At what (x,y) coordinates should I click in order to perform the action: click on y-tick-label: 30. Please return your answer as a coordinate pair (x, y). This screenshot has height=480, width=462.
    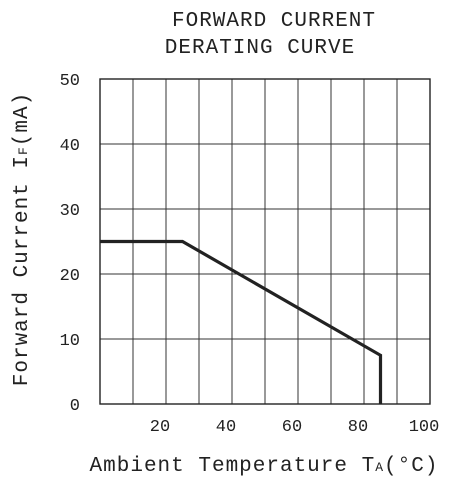
    Looking at the image, I should click on (70, 211).